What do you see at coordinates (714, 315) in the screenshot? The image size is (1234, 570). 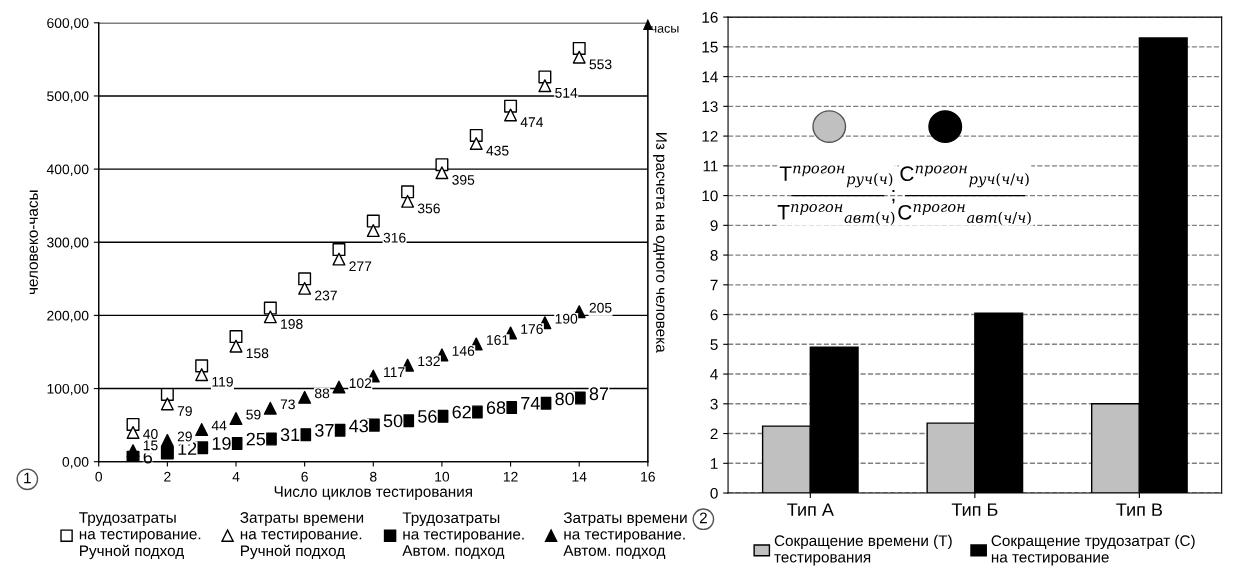 I see `y-tick-label: 6` at bounding box center [714, 315].